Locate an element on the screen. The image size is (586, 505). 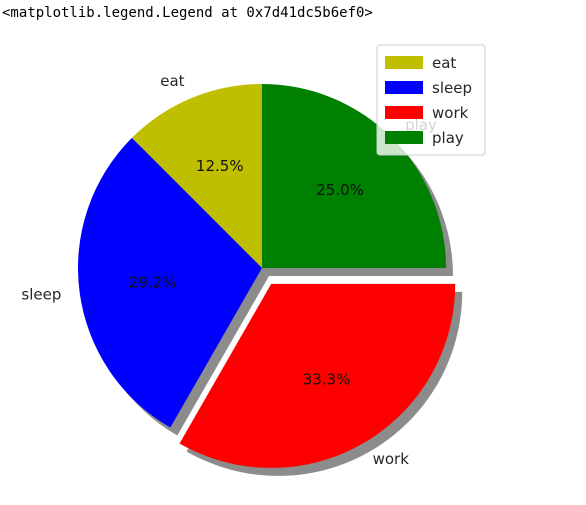
legend: eat sleep work play is located at coordinates (431, 100).